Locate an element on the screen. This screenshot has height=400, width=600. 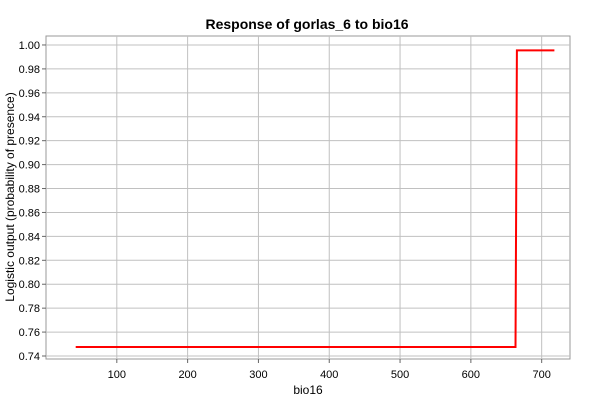
y-tick-label: 0.76 is located at coordinates (29, 333).